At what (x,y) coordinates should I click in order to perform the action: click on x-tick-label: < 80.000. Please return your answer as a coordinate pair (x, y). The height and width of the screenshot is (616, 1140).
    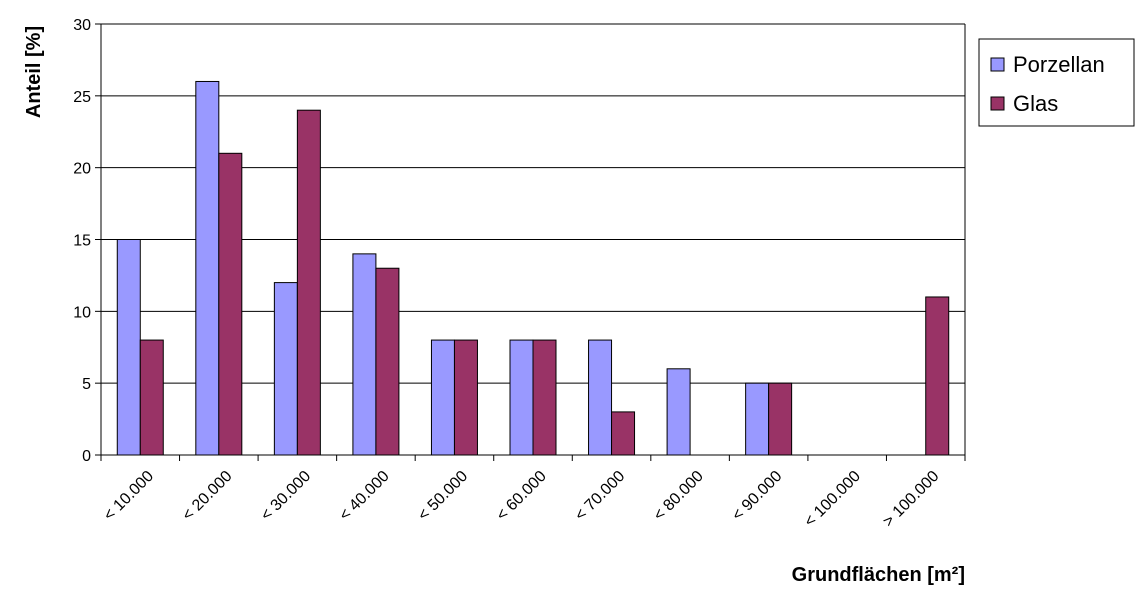
    Looking at the image, I should click on (679, 496).